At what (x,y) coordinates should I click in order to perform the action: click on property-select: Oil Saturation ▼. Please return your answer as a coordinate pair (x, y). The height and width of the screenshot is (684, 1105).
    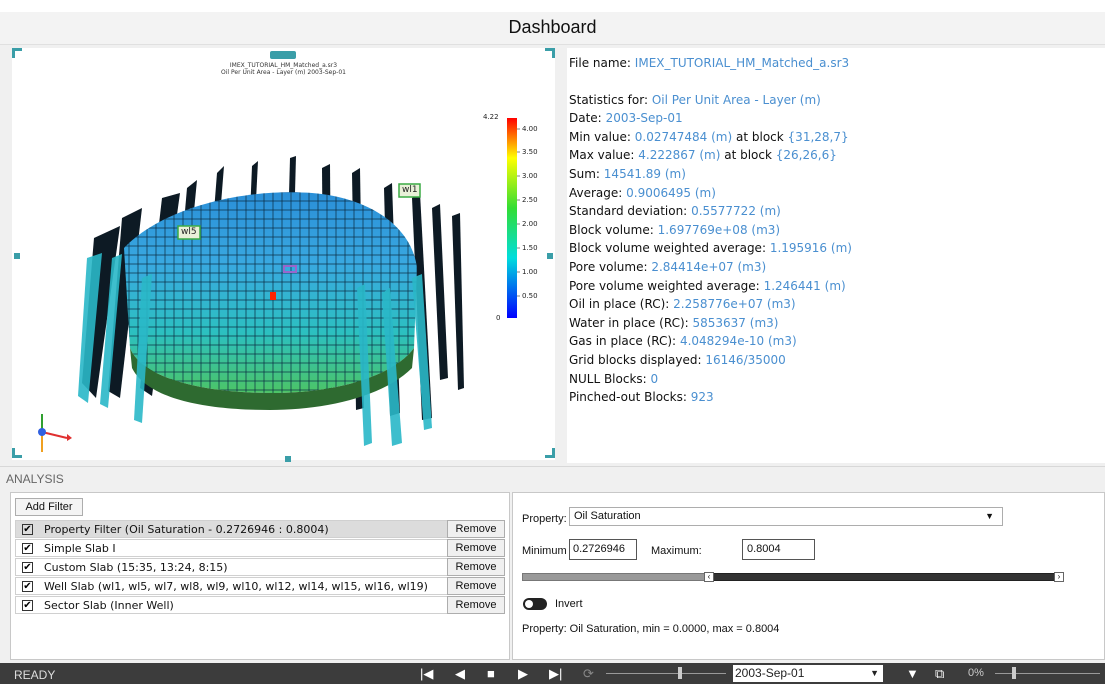
    Looking at the image, I should click on (786, 516).